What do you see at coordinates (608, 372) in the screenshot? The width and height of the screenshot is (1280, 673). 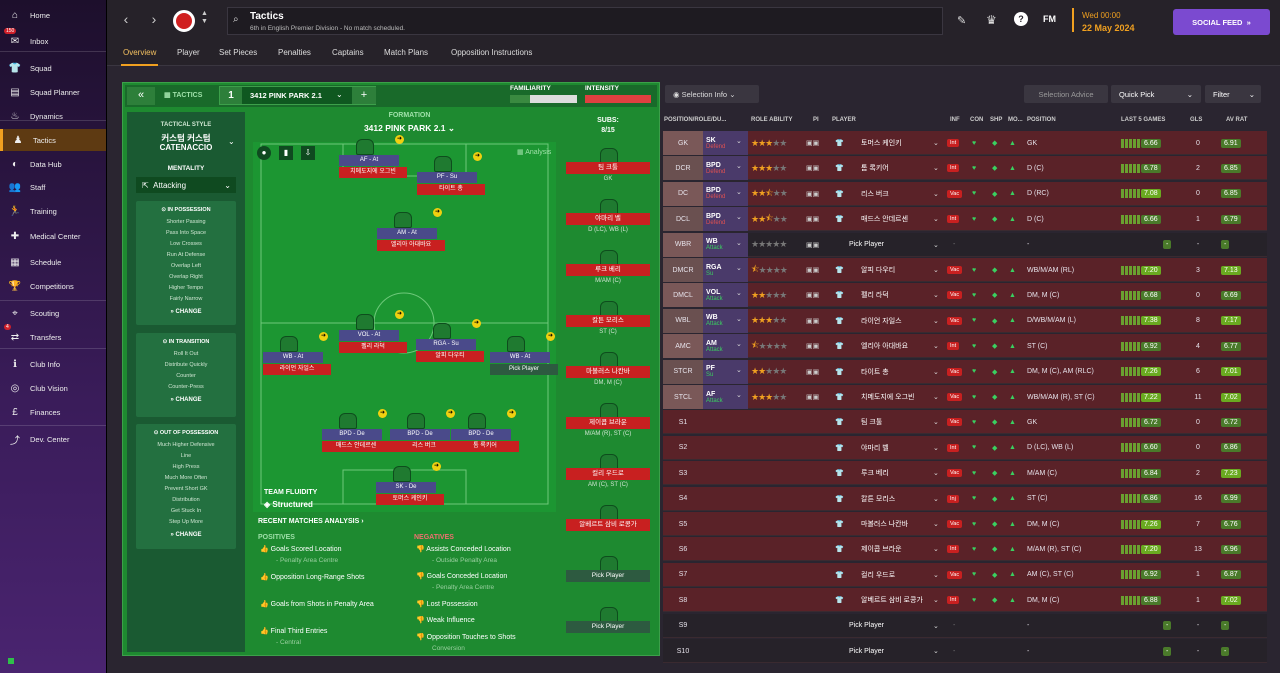 I see `sub-player-name: 마볼러스 나칸바` at bounding box center [608, 372].